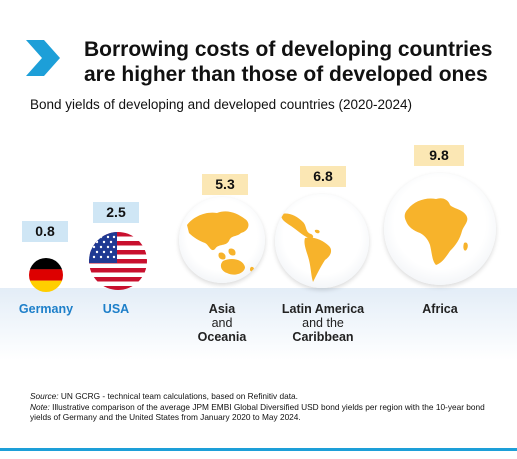 This screenshot has height=459, width=517. I want to click on category-label-latin-america: Latin America and the Caribbean, so click(323, 323).